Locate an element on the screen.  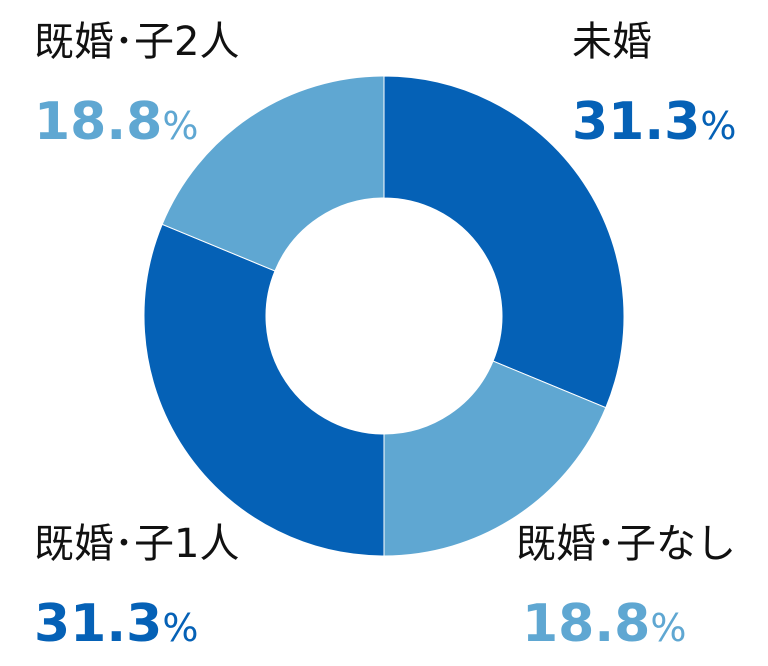
value-mikon-number: 31.3 is located at coordinates (636, 122).